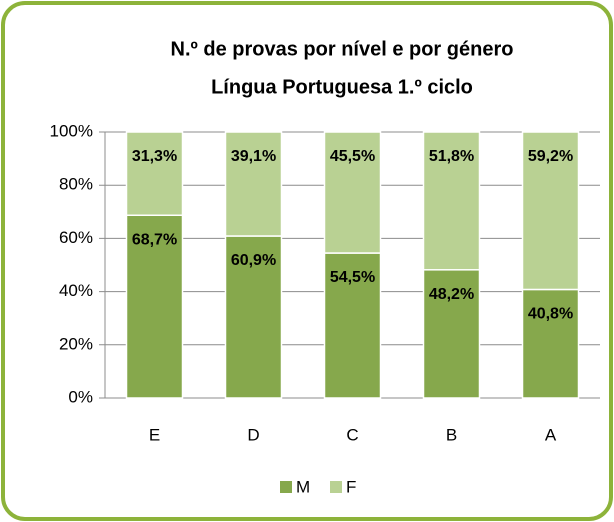 The image size is (614, 522). I want to click on data-label: 48,2%, so click(451, 294).